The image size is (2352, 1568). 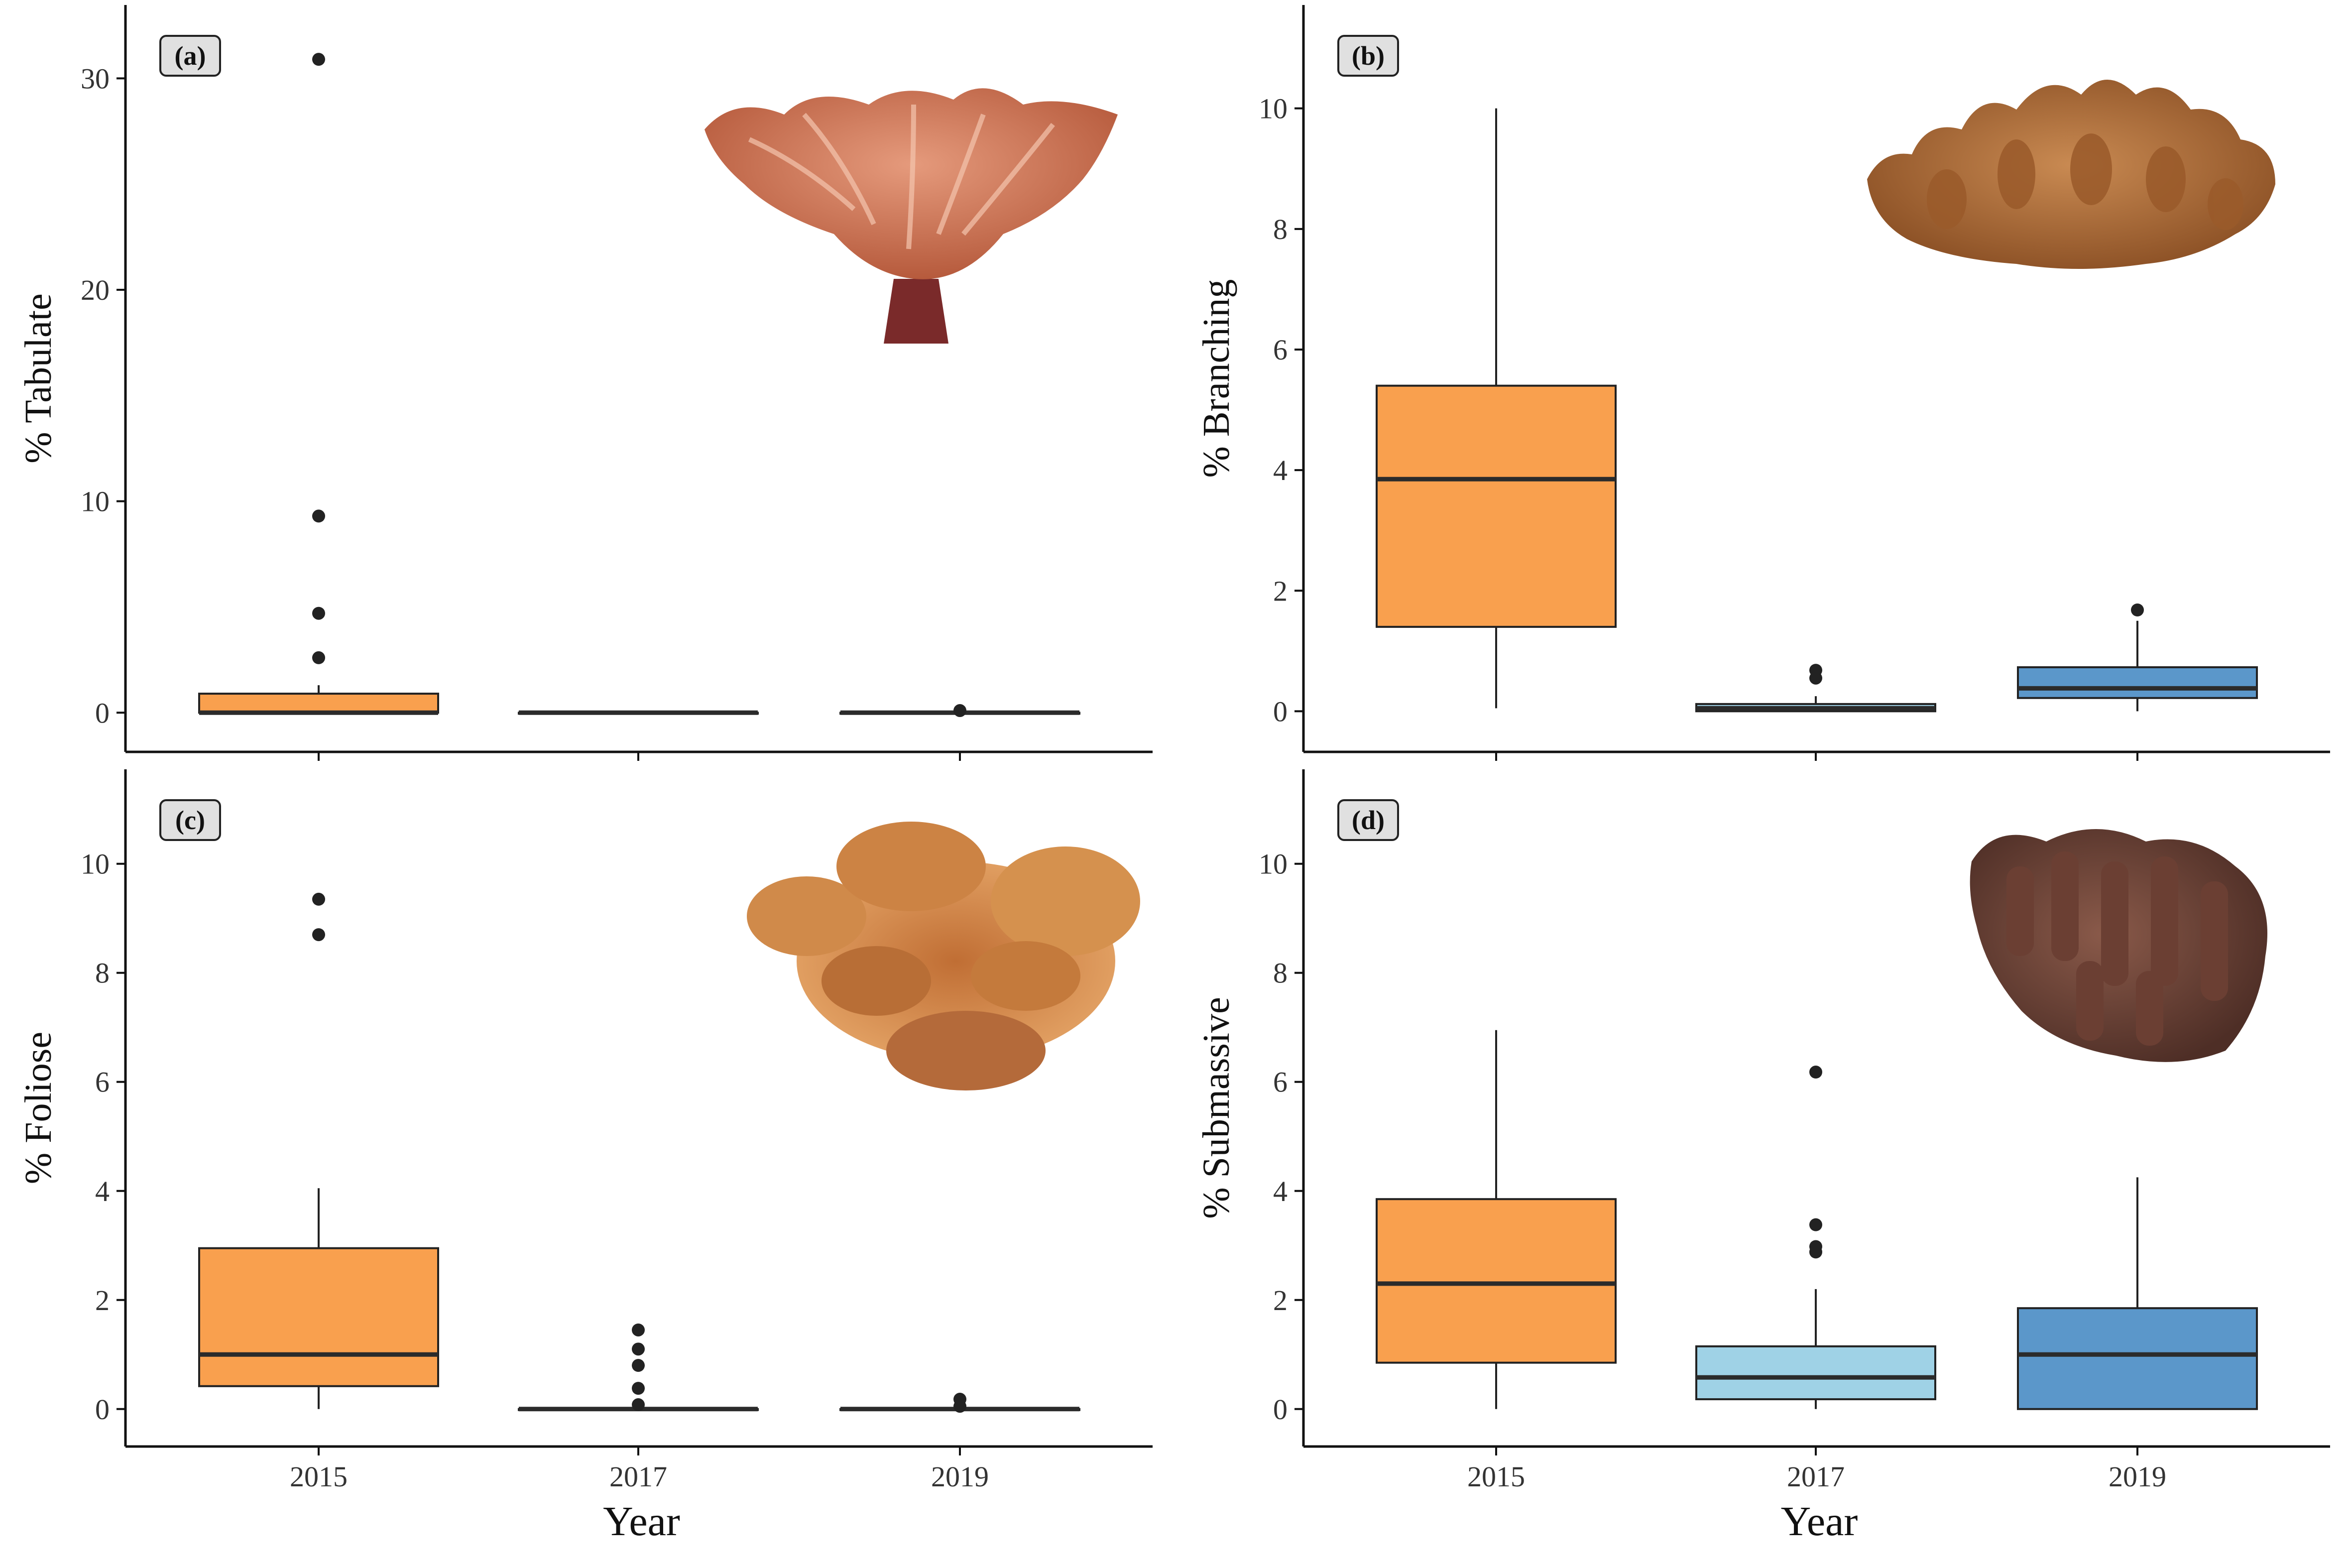 I want to click on foliose-coral-photo, so click(x=943, y=956).